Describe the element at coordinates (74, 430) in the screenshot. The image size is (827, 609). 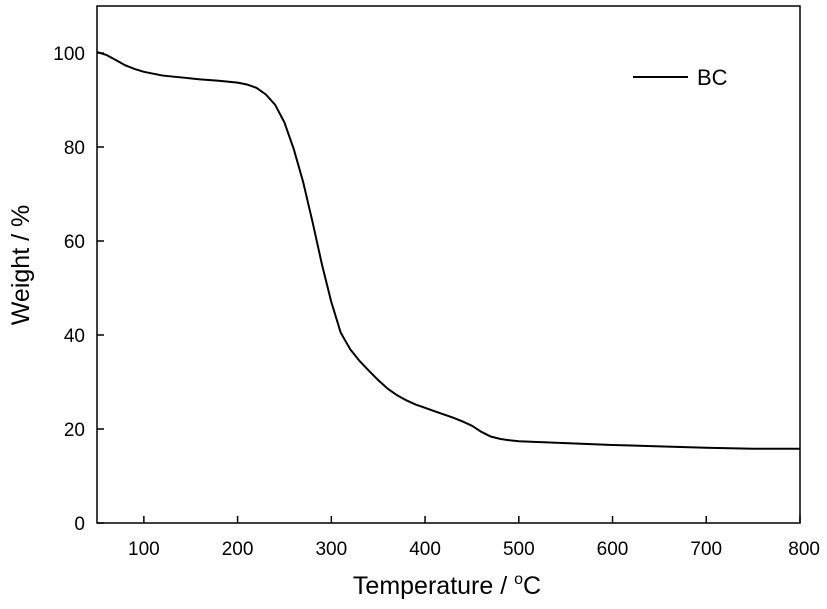
I see `y-tick-label-20: 20` at that location.